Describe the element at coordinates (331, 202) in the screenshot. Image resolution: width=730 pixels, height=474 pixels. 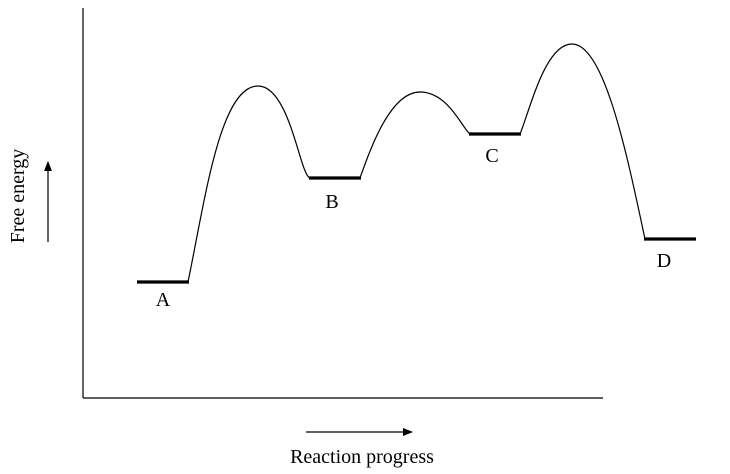
I see `state-label-b: B` at that location.